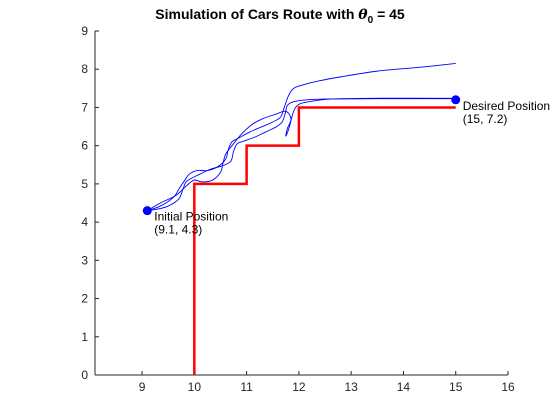 The height and width of the screenshot is (420, 560). I want to click on chart-title: Simulation of Cars Route with θ0 = 45, so click(280, 16).